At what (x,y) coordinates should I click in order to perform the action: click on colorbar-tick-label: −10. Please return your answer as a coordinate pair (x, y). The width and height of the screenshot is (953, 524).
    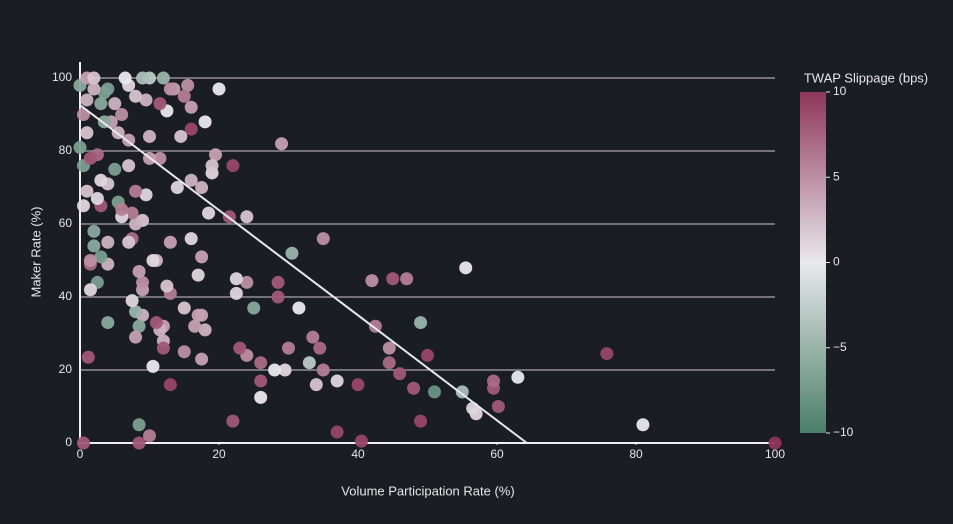
    Looking at the image, I should click on (843, 432).